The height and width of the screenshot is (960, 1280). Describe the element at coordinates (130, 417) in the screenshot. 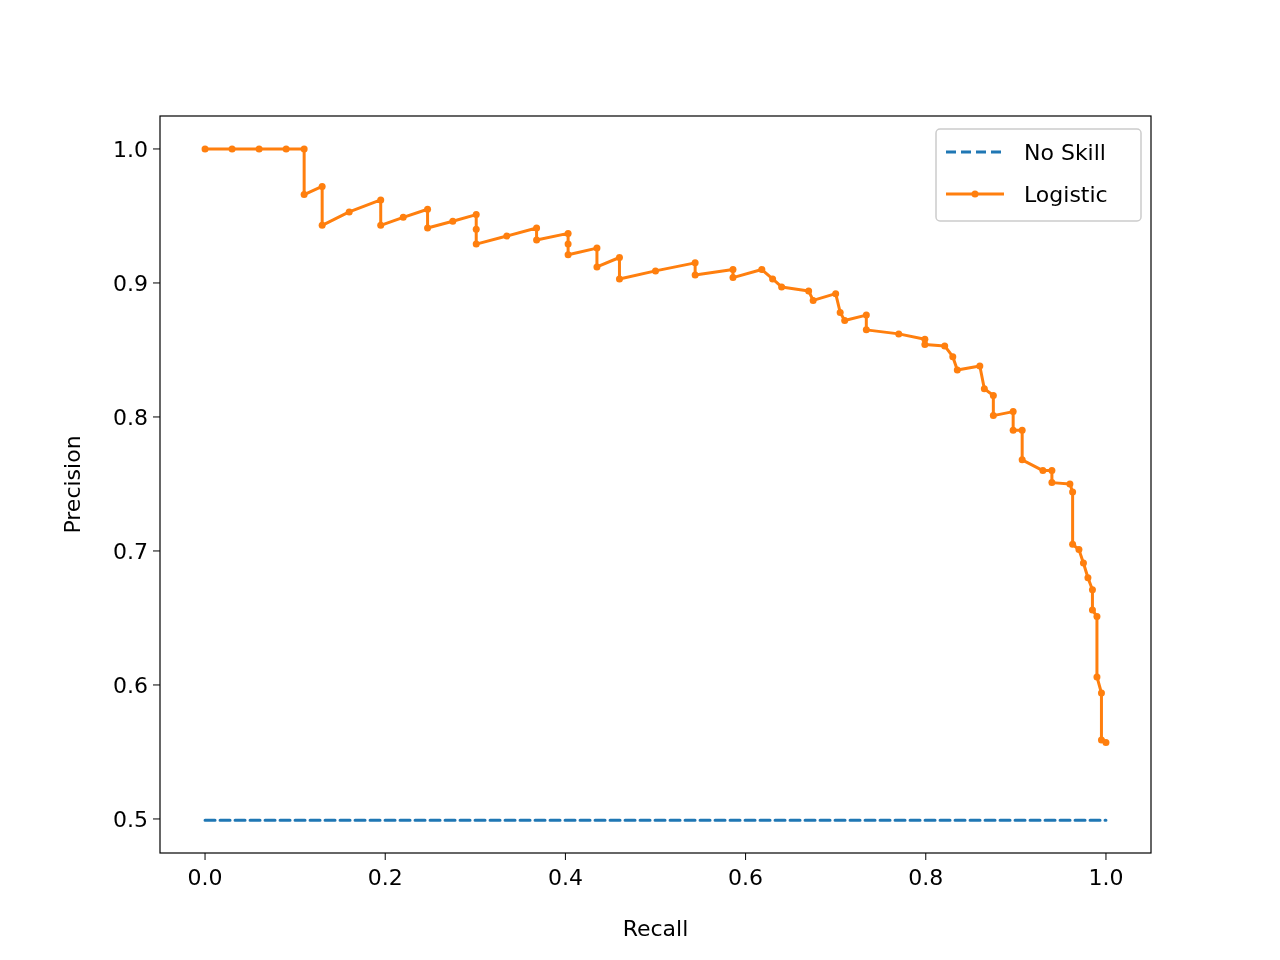

I see `y-tick-label: 0.8` at that location.